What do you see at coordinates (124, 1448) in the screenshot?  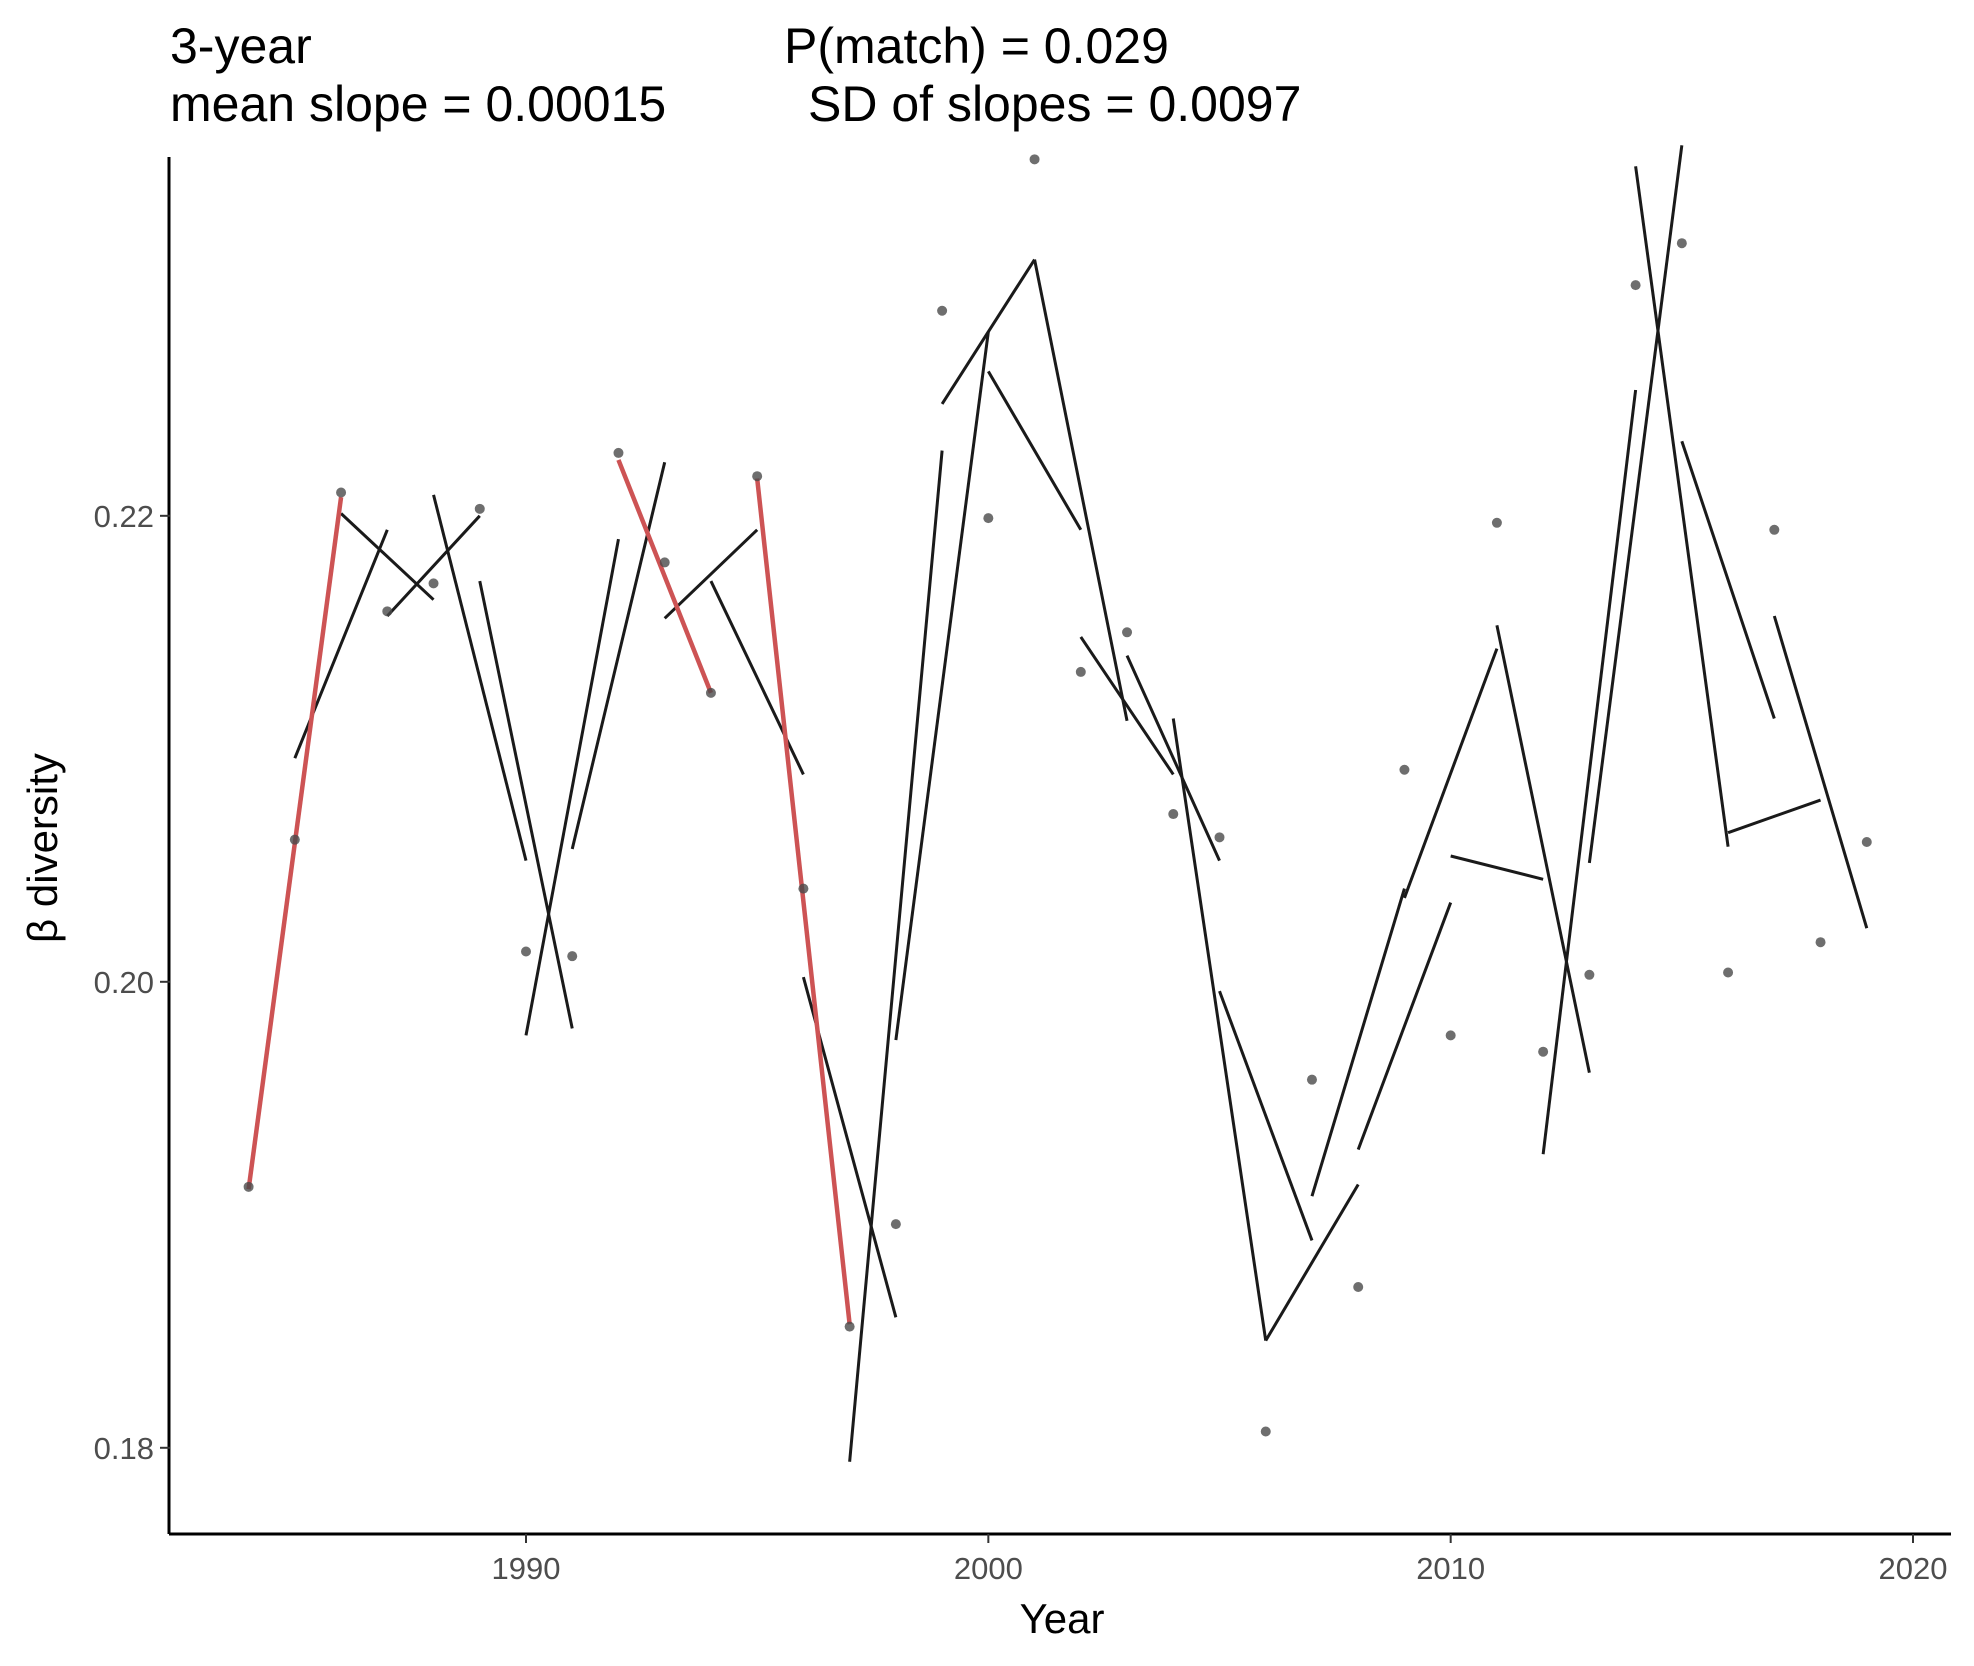 I see `y-tick-label: 0.18` at bounding box center [124, 1448].